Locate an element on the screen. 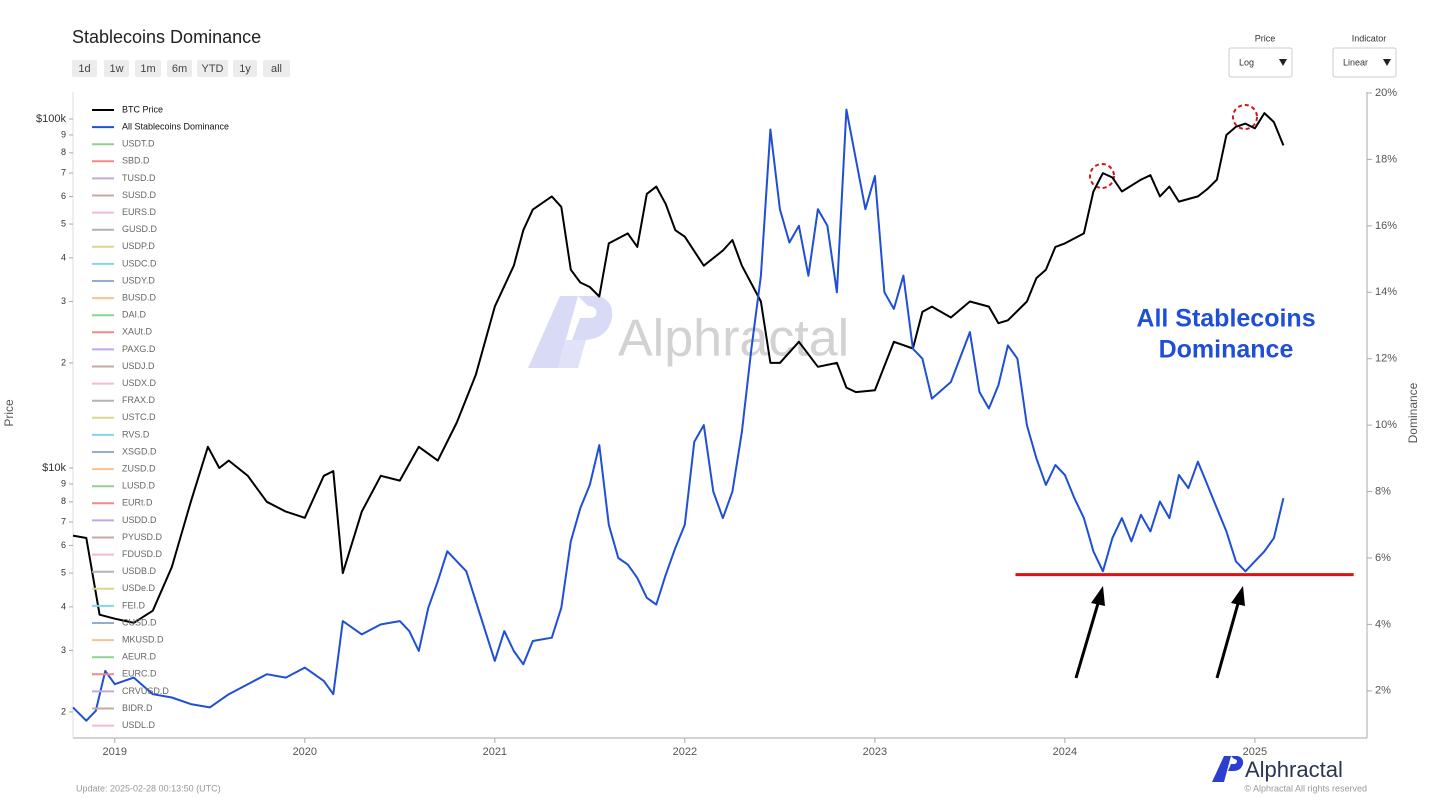  range-button-label: 1y is located at coordinates (245, 69).